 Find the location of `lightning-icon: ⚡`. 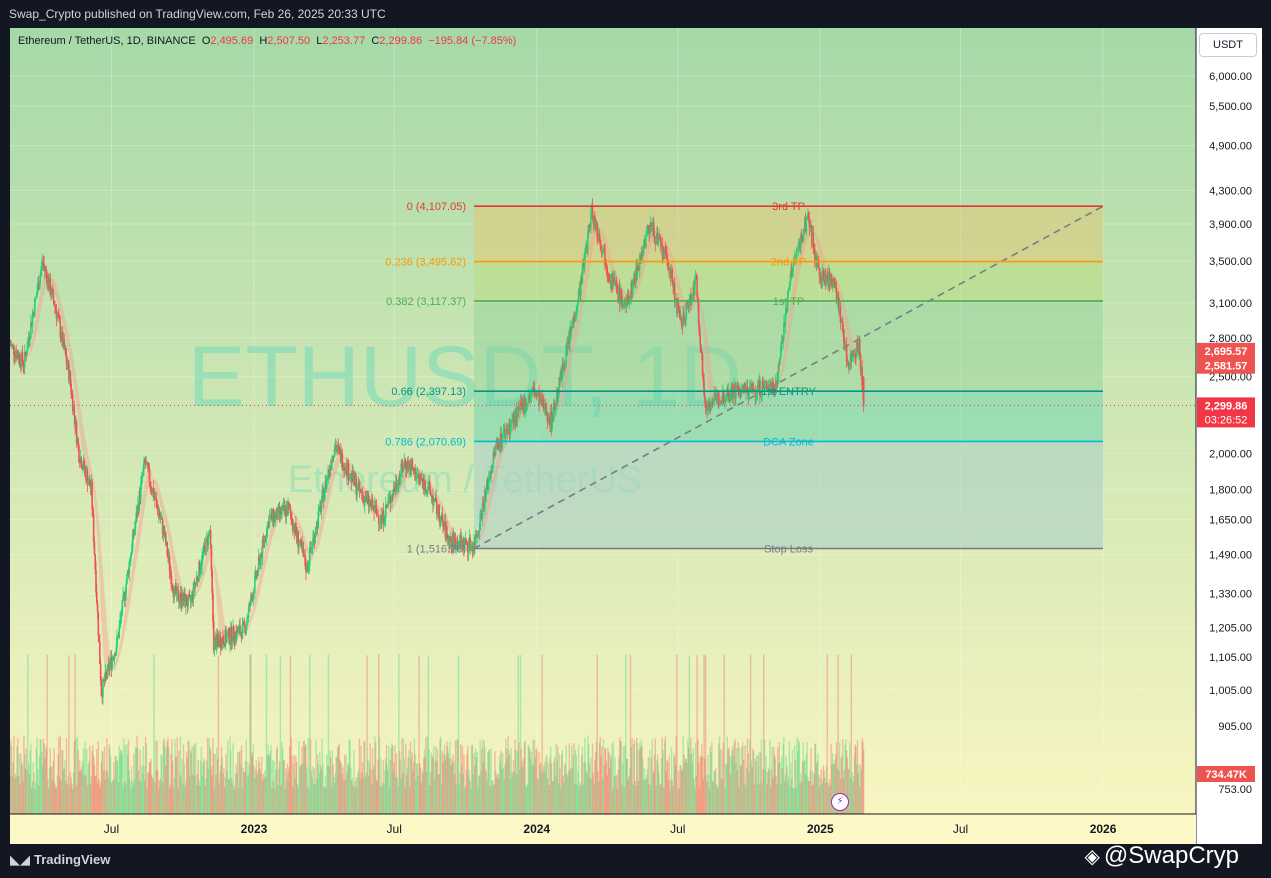

lightning-icon: ⚡ is located at coordinates (840, 802).